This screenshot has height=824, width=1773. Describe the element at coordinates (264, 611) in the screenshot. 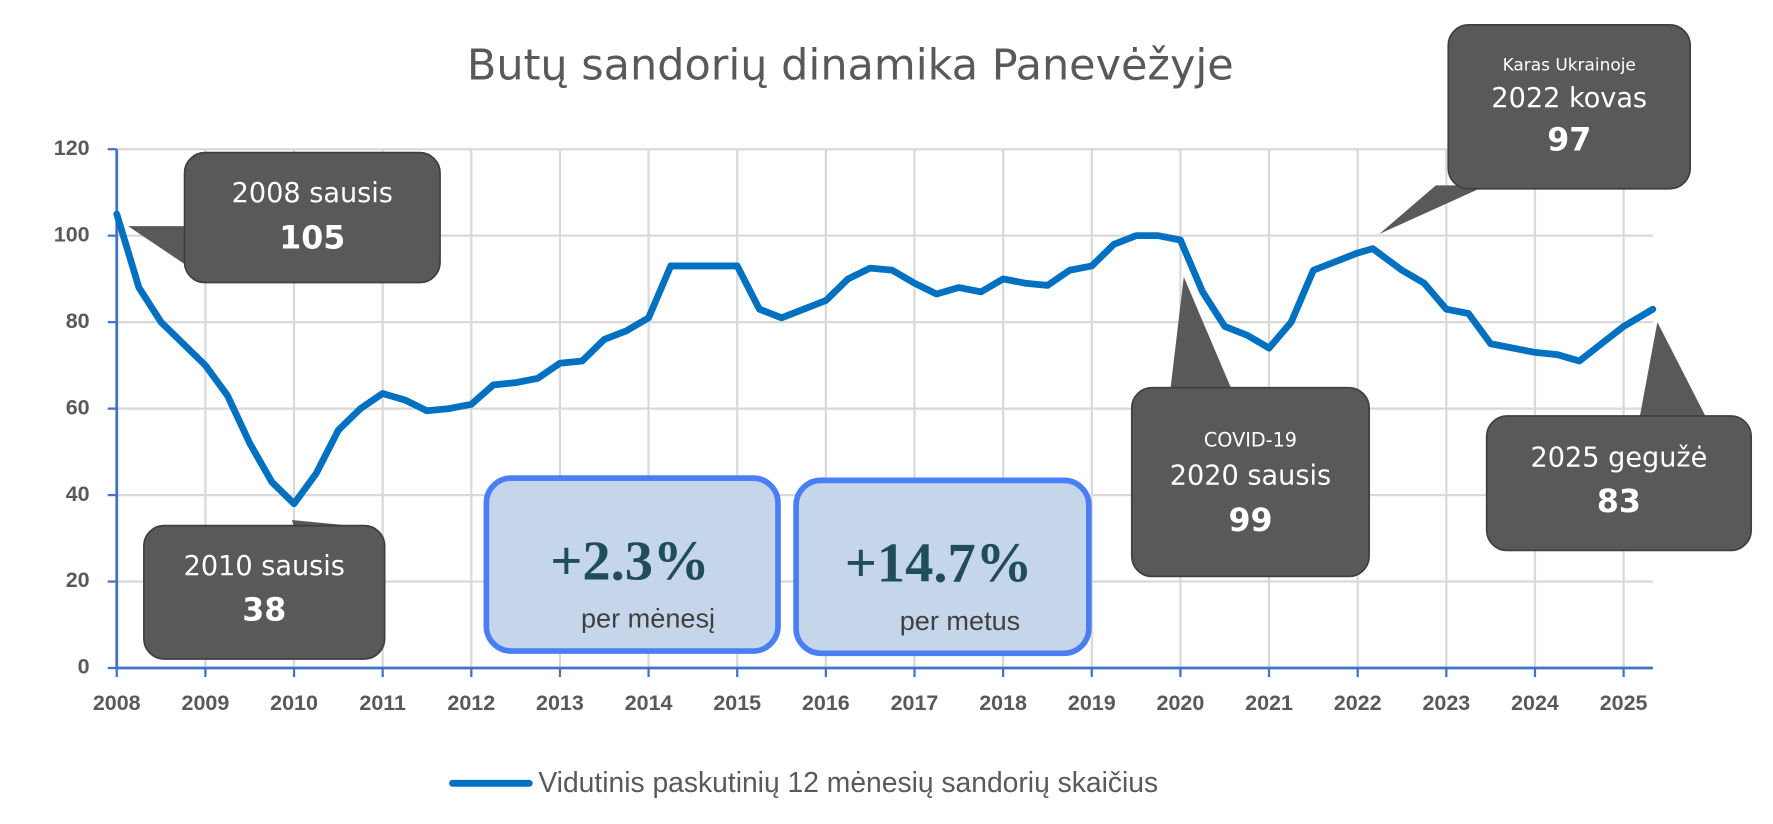

I see `callout-value: 38` at that location.